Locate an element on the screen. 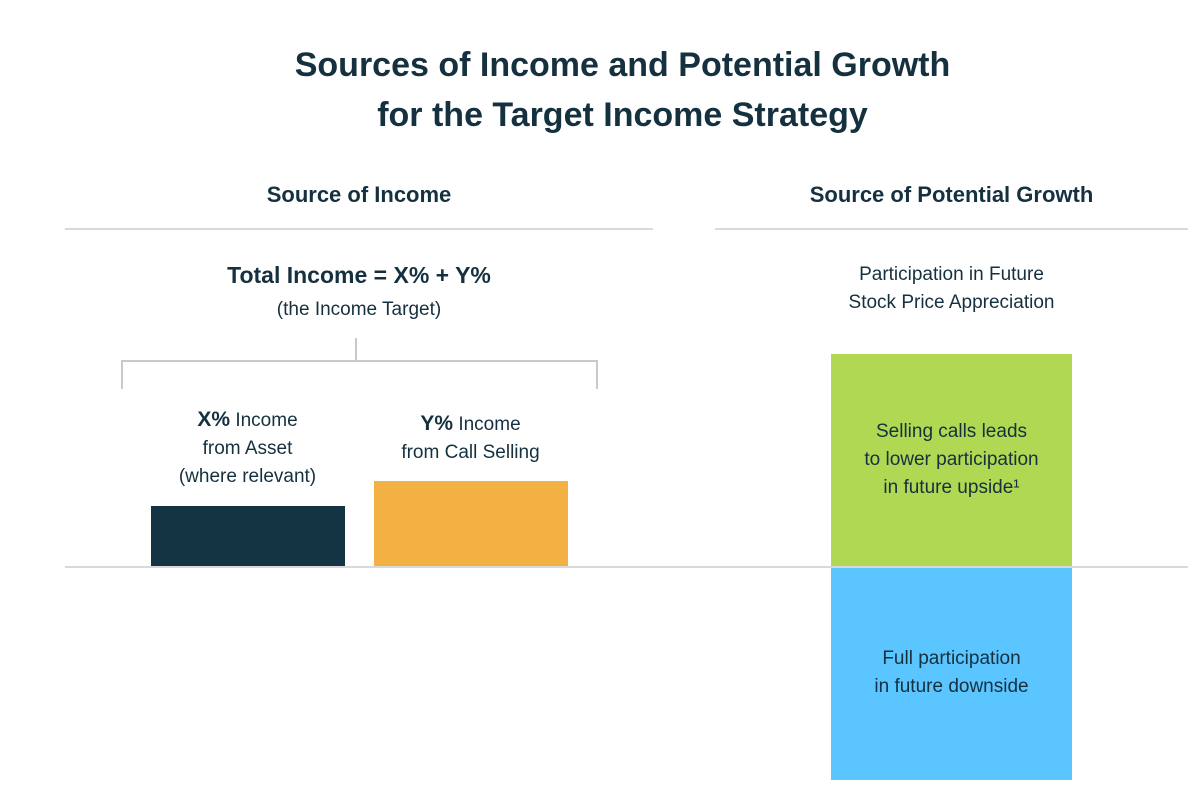  asset-income-label-line3: (where relevant) is located at coordinates (247, 476).